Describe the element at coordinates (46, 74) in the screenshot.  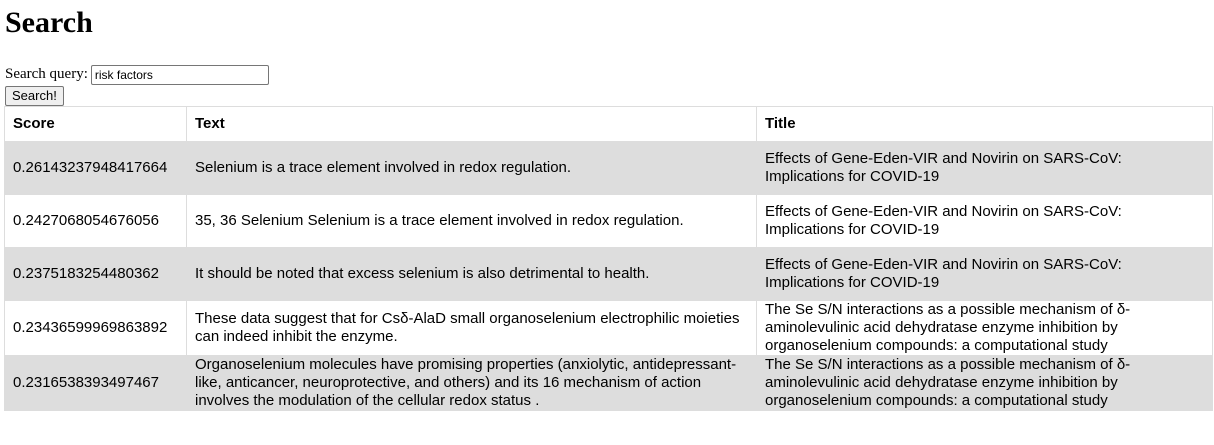
I see `search-query-label: Search query:` at that location.